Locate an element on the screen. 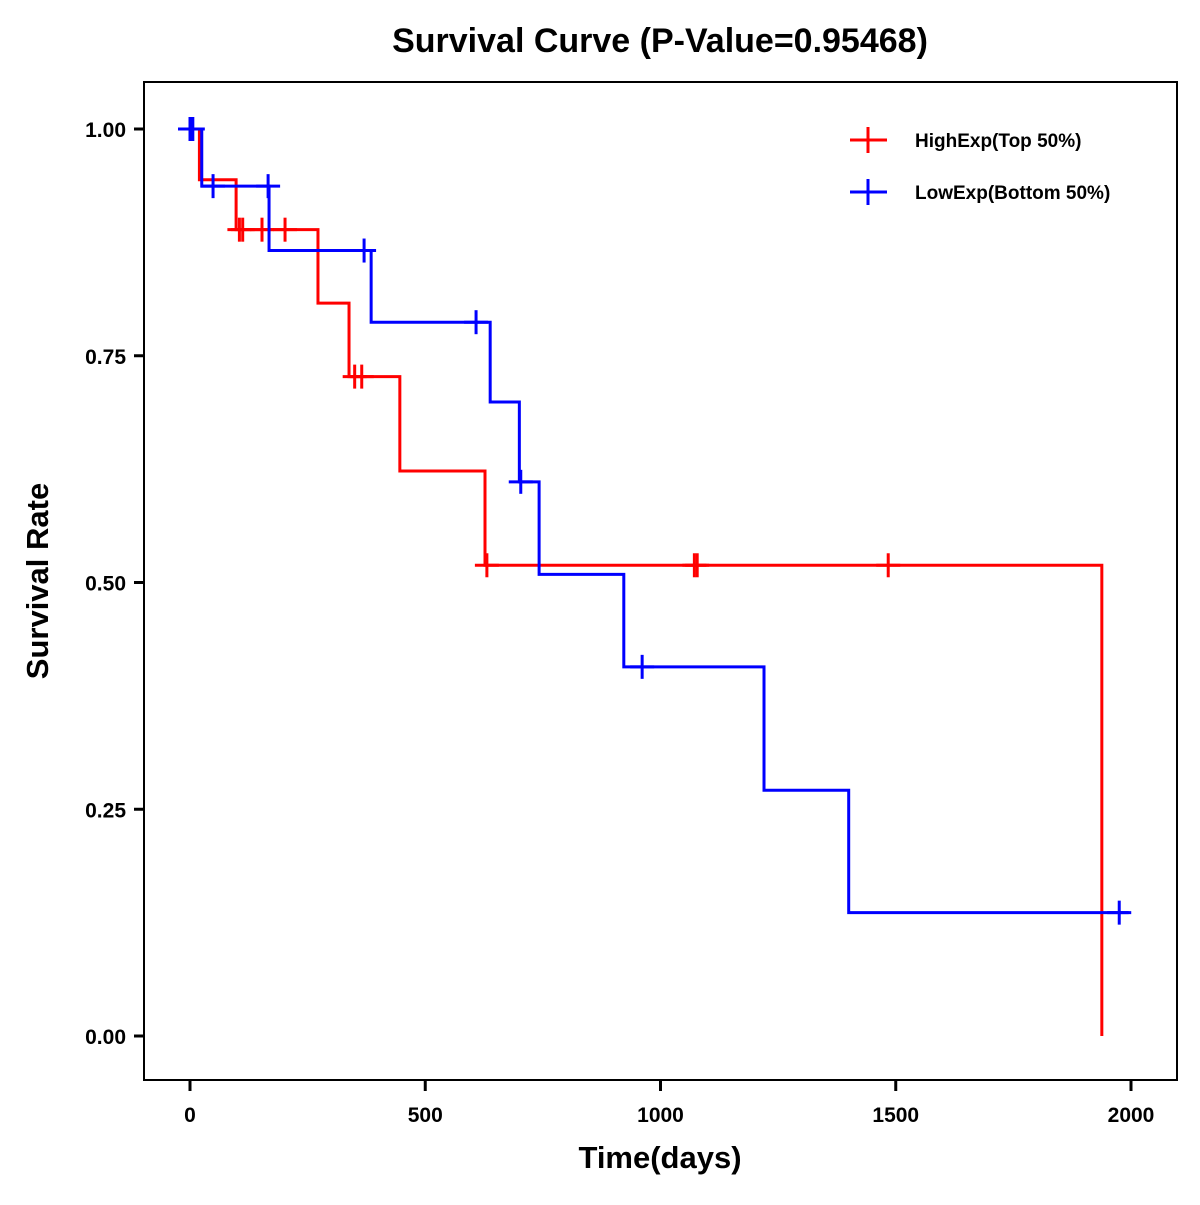 The height and width of the screenshot is (1205, 1200). y-tick-label: 1.00 is located at coordinates (105, 130).